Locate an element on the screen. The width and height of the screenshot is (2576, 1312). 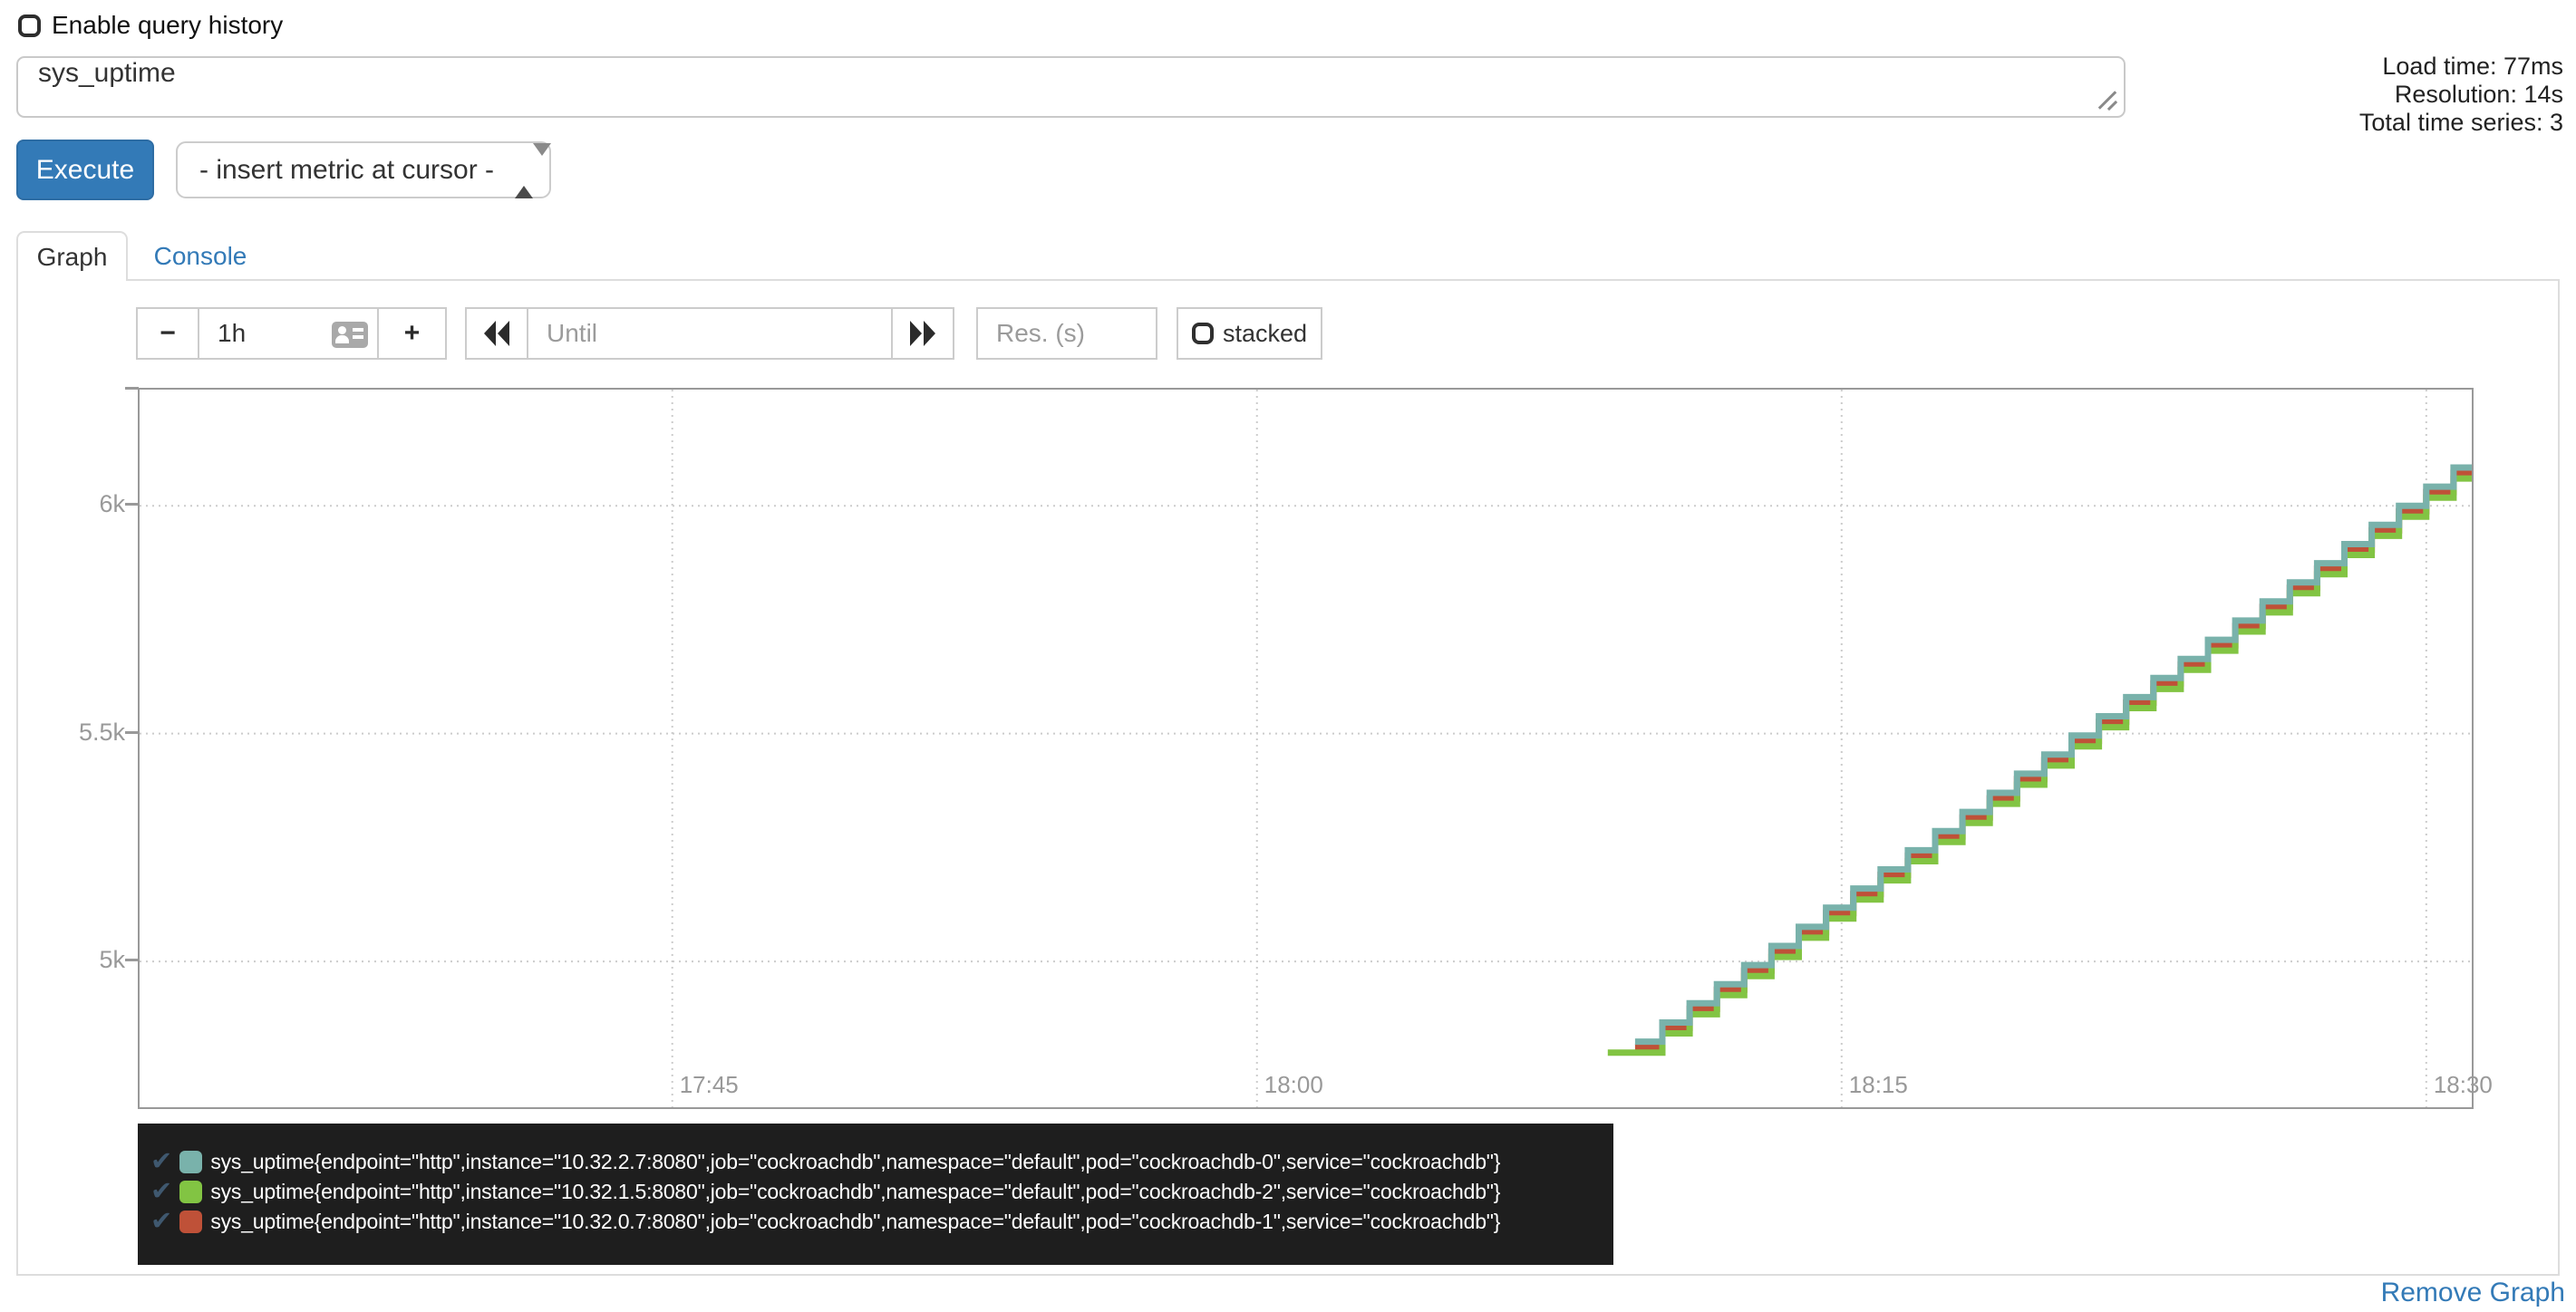
y-axis-label: 6k is located at coordinates (112, 504).